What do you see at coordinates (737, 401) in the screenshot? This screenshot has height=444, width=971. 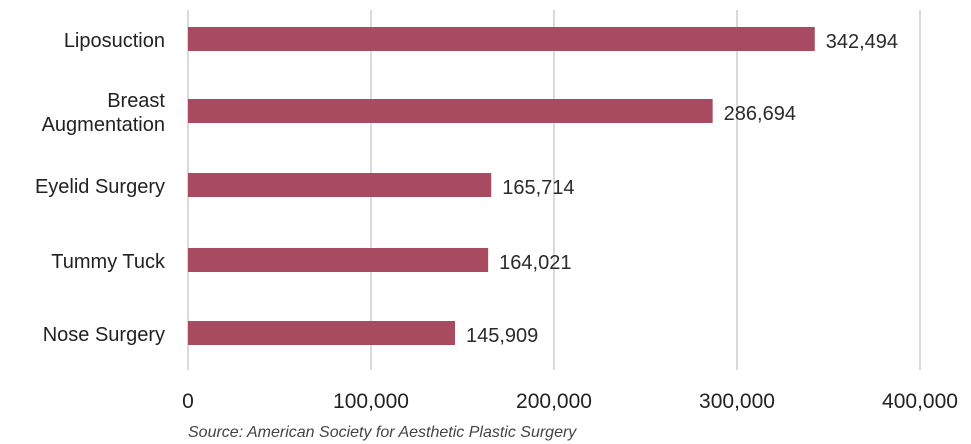 I see `x-tick-label-3: 300,000` at bounding box center [737, 401].